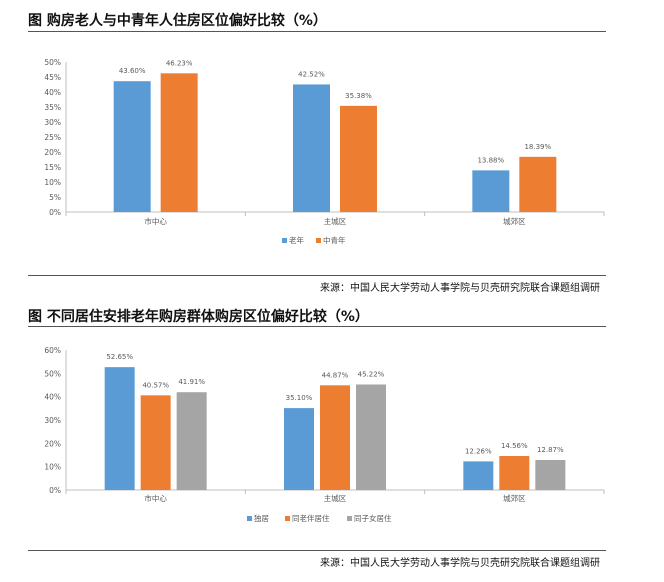 This screenshot has height=582, width=664. What do you see at coordinates (52, 420) in the screenshot?
I see `chart2-ytick-label: 30%` at bounding box center [52, 420].